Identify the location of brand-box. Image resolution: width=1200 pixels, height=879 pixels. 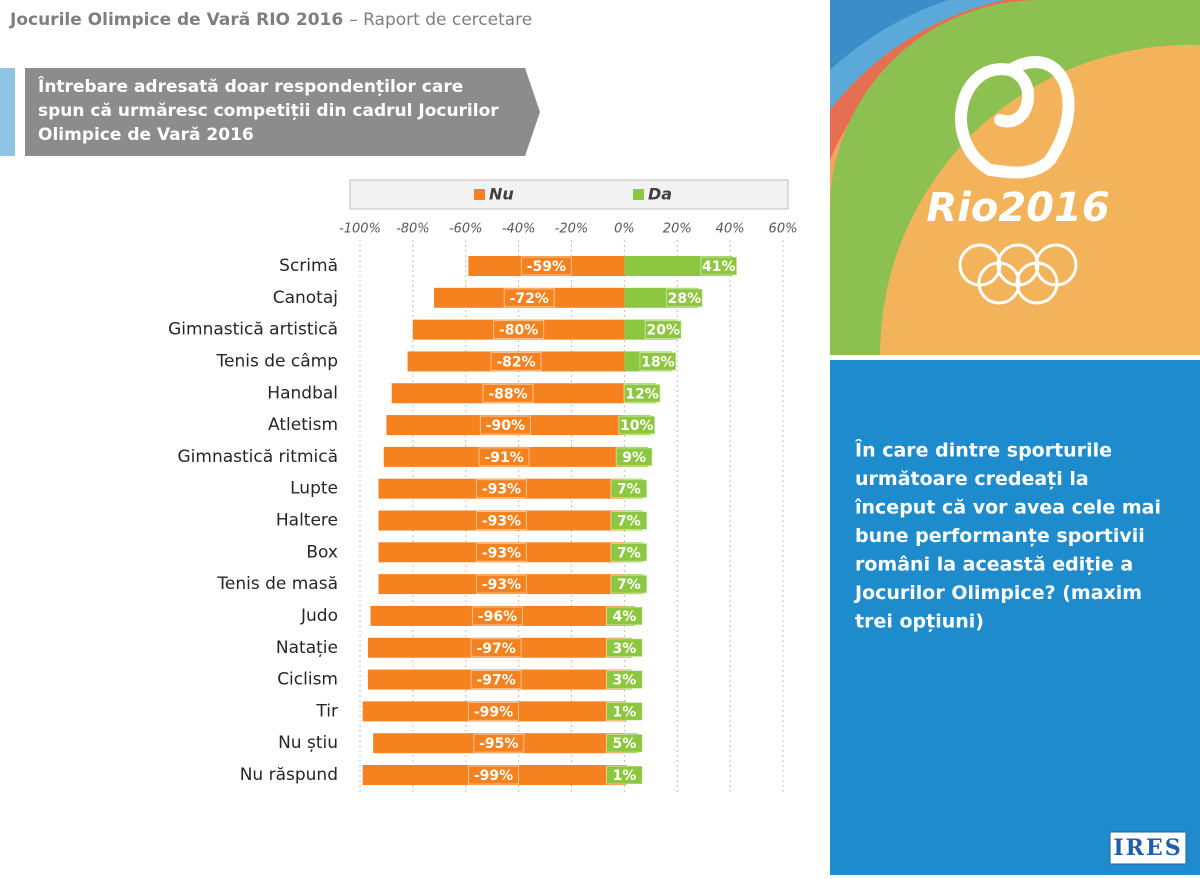
(1148, 848).